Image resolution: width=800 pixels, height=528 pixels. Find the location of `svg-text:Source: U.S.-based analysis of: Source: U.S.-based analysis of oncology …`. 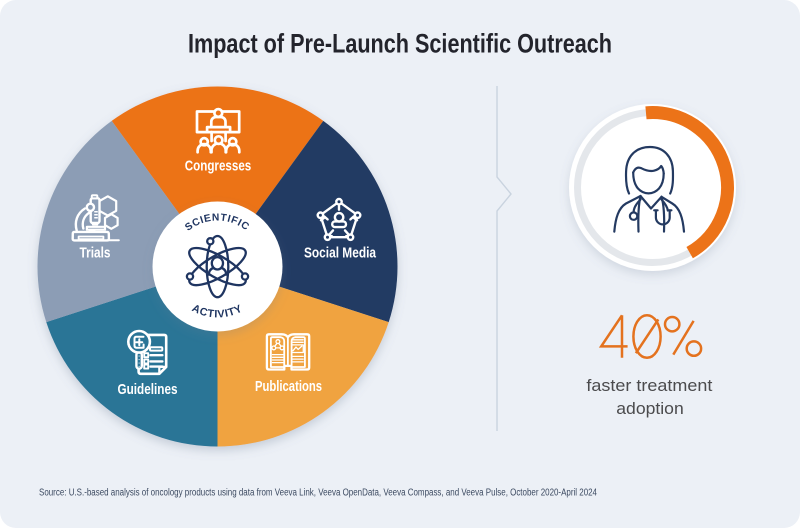

svg-text:Source: U.S.-based analysis of: Source: U.S.-based analysis of oncology … is located at coordinates (318, 492).